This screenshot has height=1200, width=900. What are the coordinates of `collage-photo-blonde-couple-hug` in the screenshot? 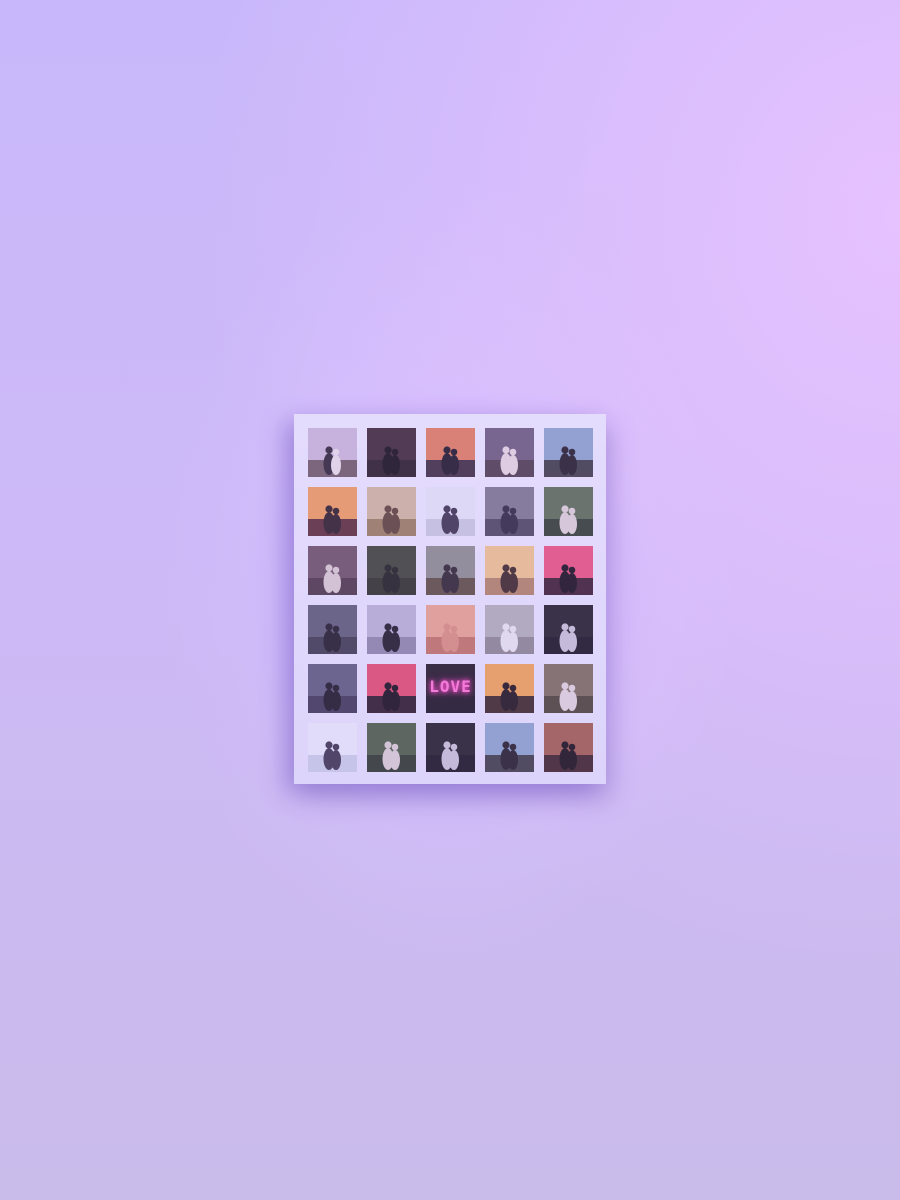 It's located at (391, 511).